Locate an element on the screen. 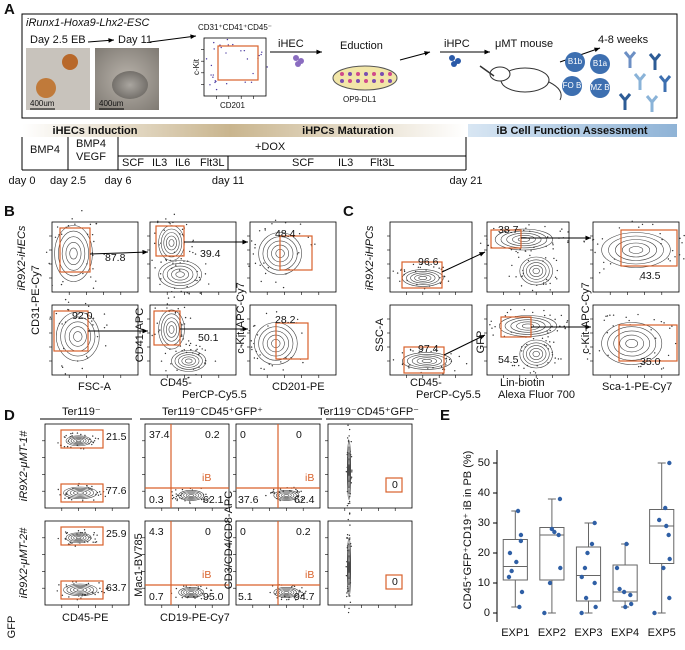  syringe is located at coordinates (487, 71).